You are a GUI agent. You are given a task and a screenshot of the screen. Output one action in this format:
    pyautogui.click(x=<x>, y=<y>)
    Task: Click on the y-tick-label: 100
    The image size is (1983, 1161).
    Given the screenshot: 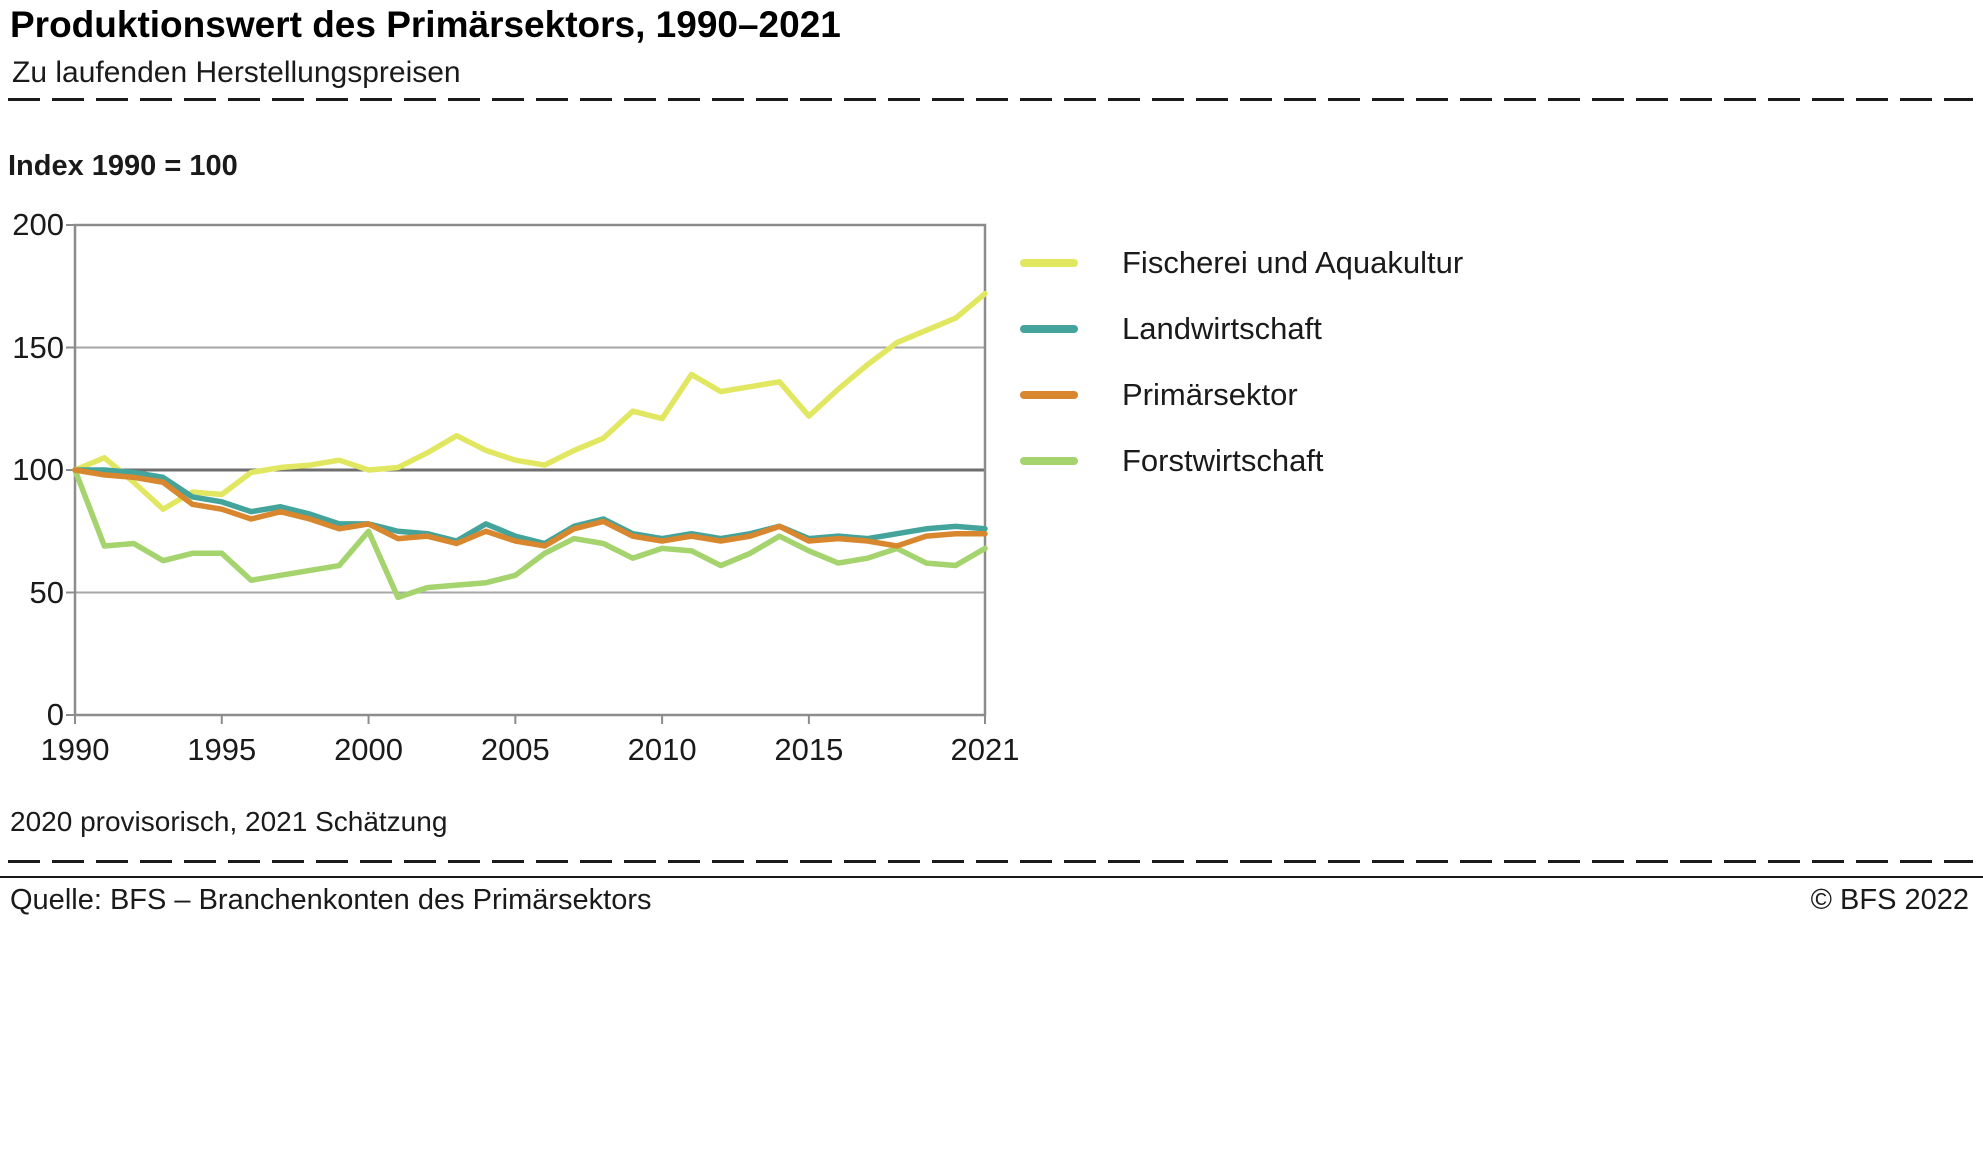 What is the action you would take?
    pyautogui.click(x=38, y=469)
    